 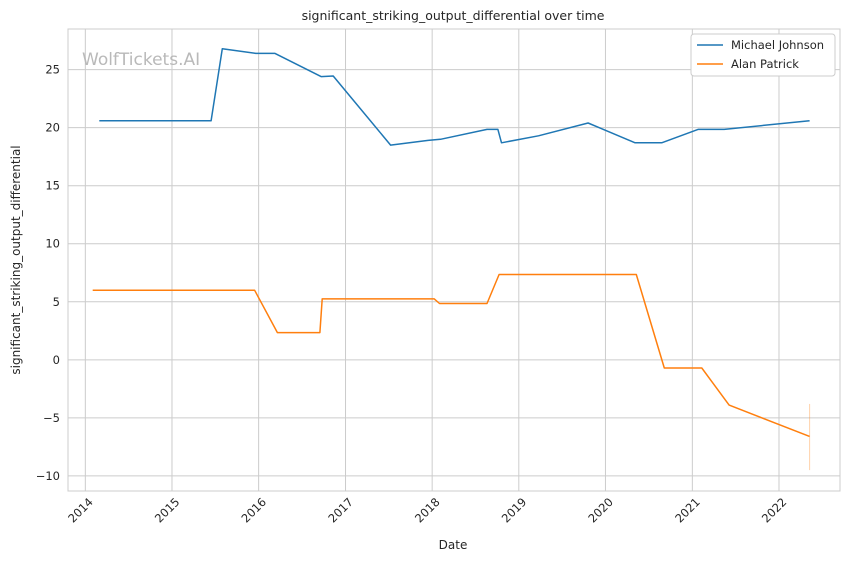 I want to click on legend: Michael Johnson Alan Patrick, so click(x=763, y=55).